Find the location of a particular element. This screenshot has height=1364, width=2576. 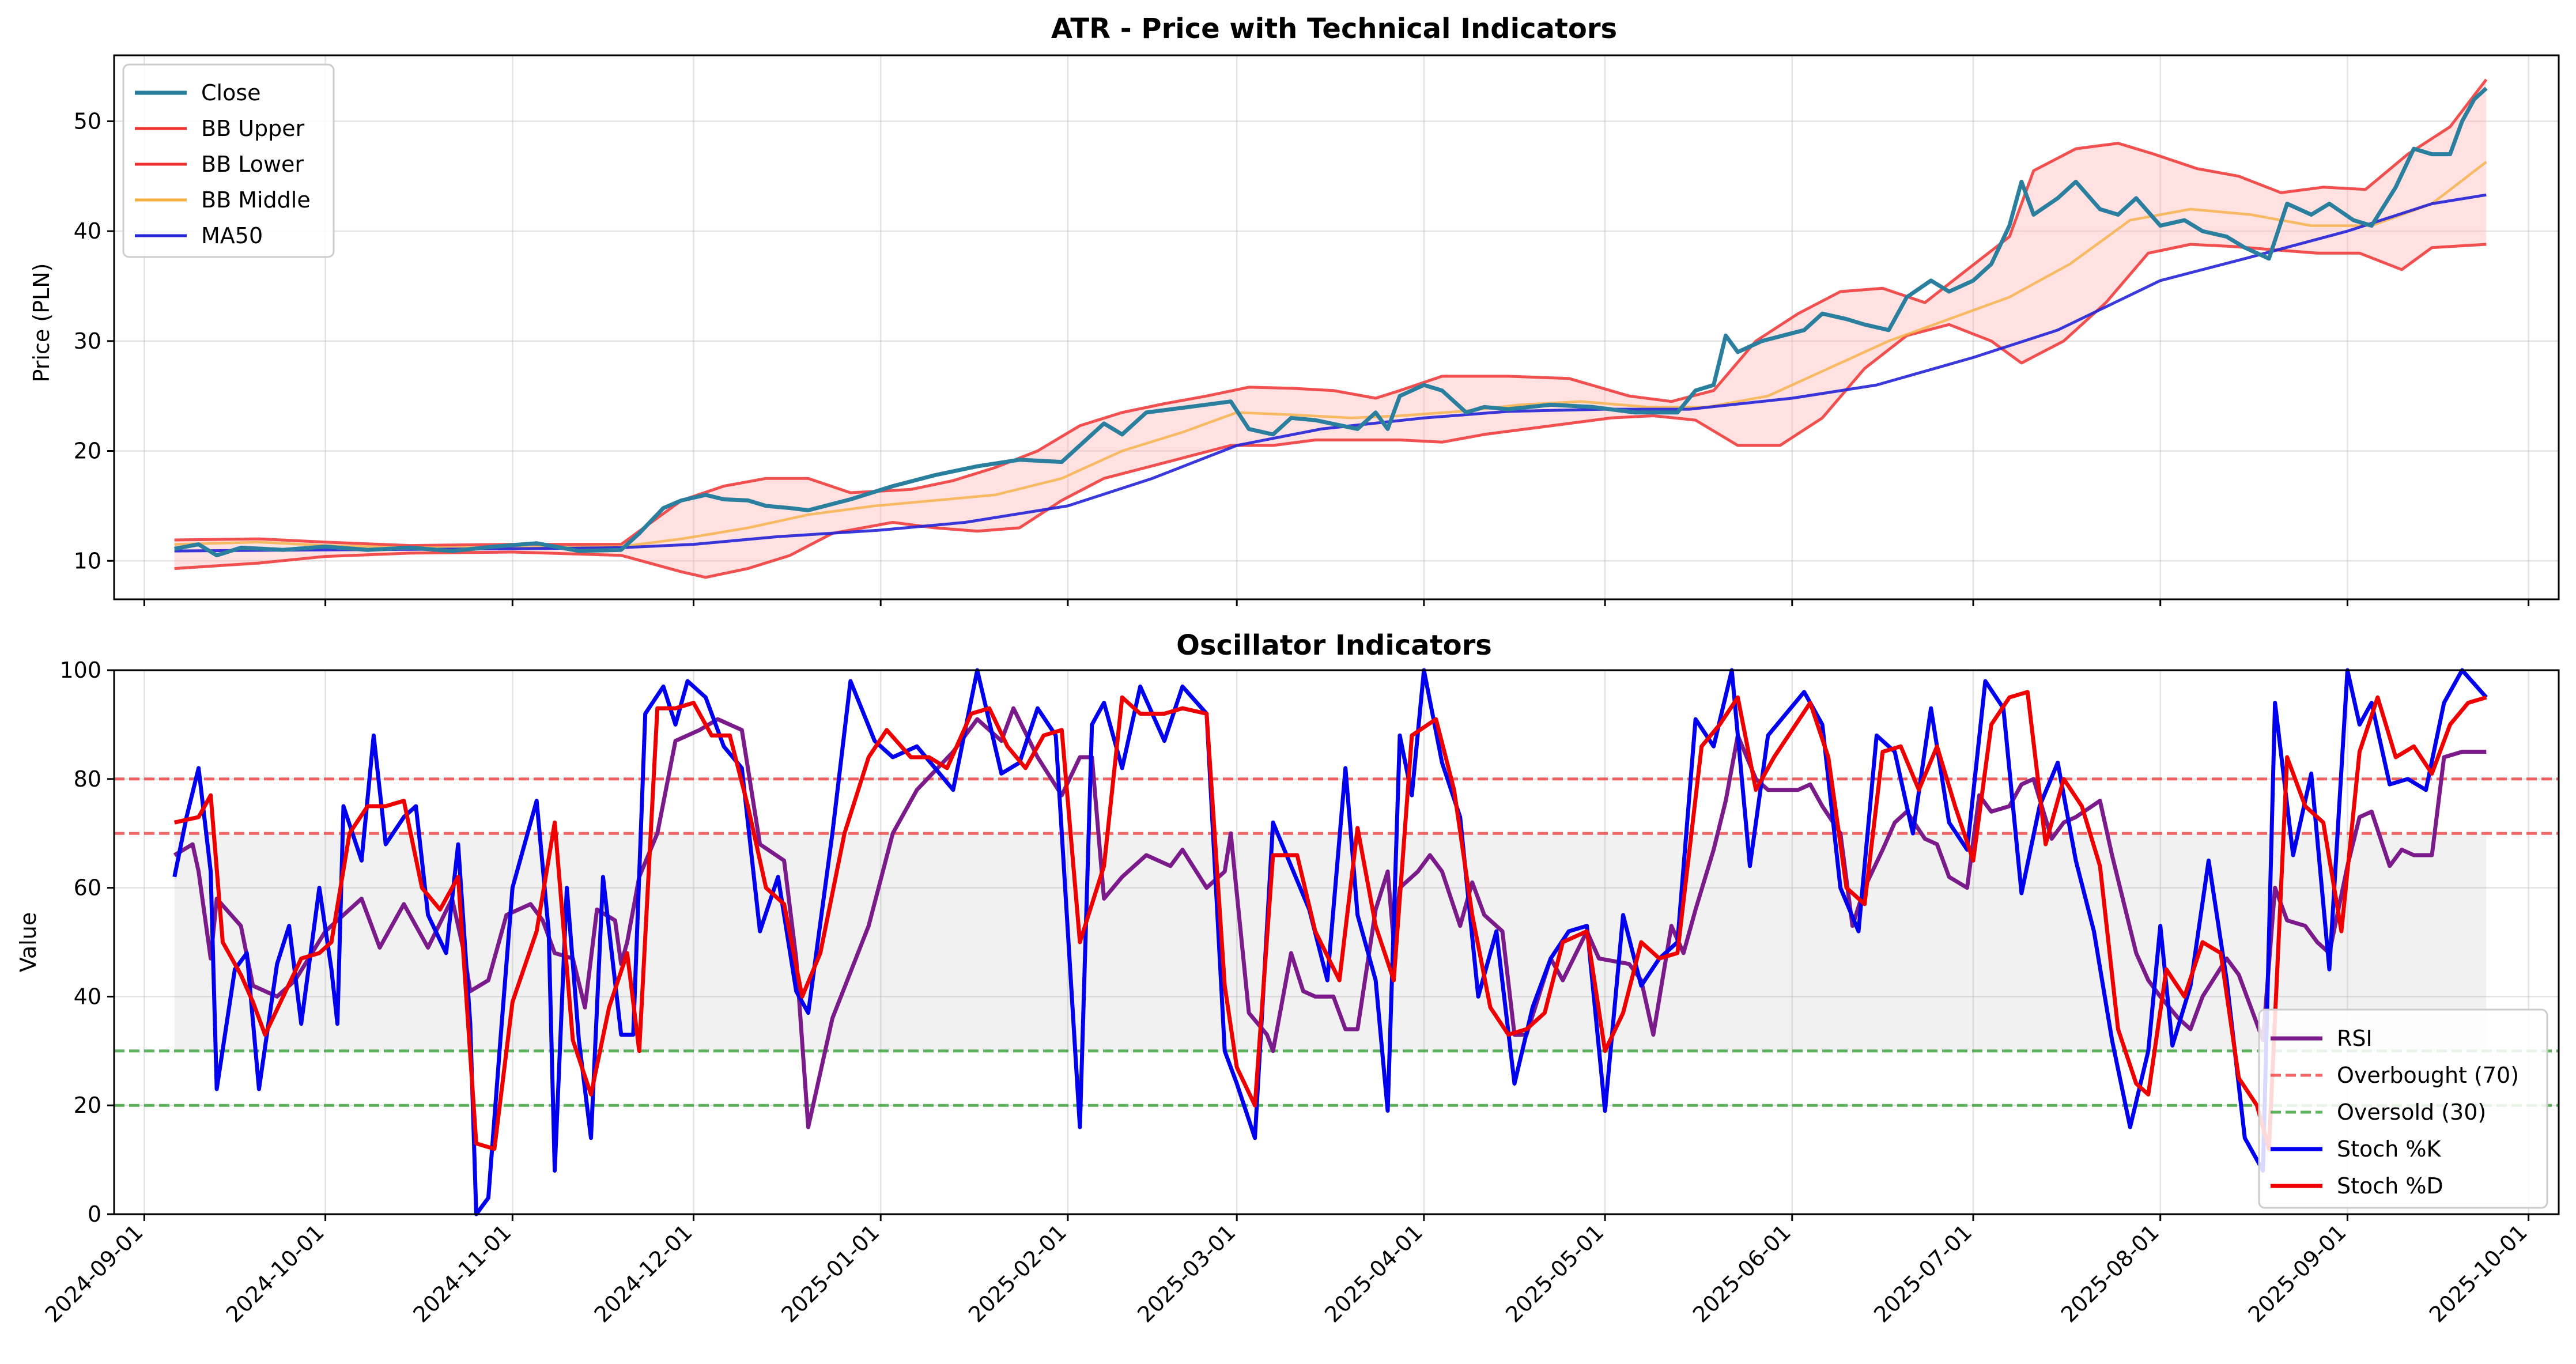

y-tick-label-50: 50 is located at coordinates (87, 121).